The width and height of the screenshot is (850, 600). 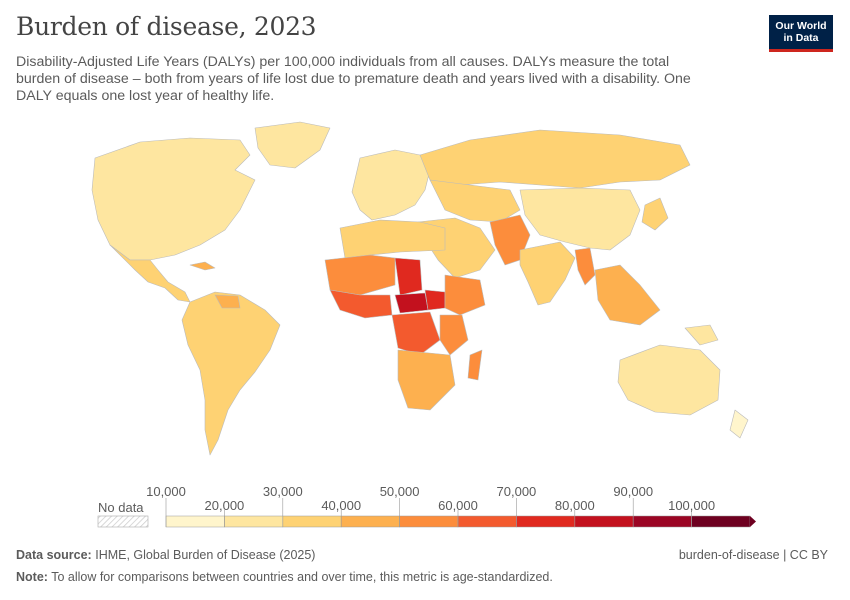 What do you see at coordinates (173, 199) in the screenshot?
I see `region-north-america` at bounding box center [173, 199].